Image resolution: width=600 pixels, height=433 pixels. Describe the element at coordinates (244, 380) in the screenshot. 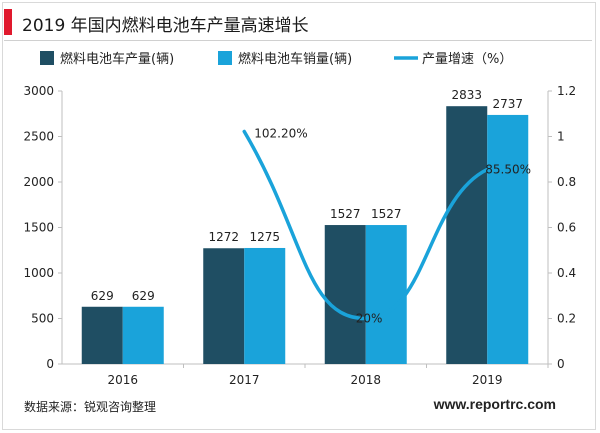

I see `x-tick-label: 2017` at that location.